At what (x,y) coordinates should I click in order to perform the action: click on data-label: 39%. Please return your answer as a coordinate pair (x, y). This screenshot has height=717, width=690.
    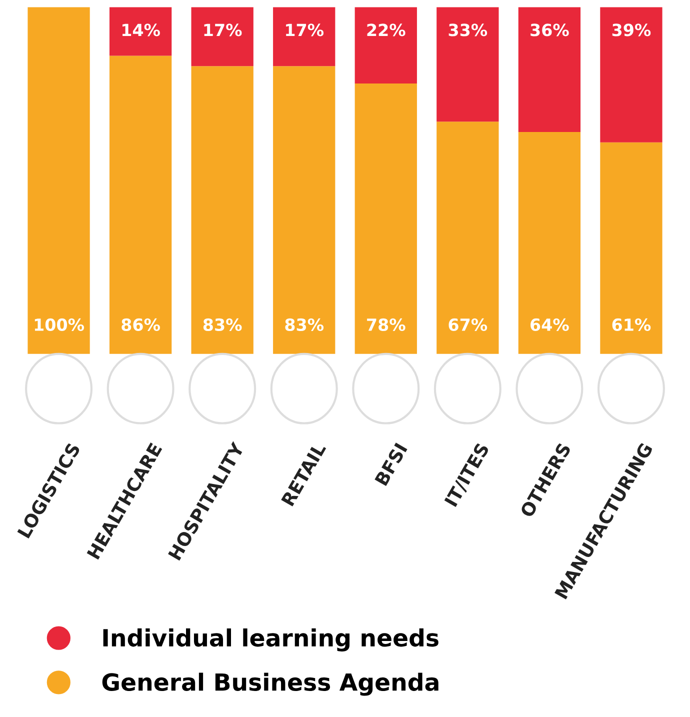
    Looking at the image, I should click on (631, 30).